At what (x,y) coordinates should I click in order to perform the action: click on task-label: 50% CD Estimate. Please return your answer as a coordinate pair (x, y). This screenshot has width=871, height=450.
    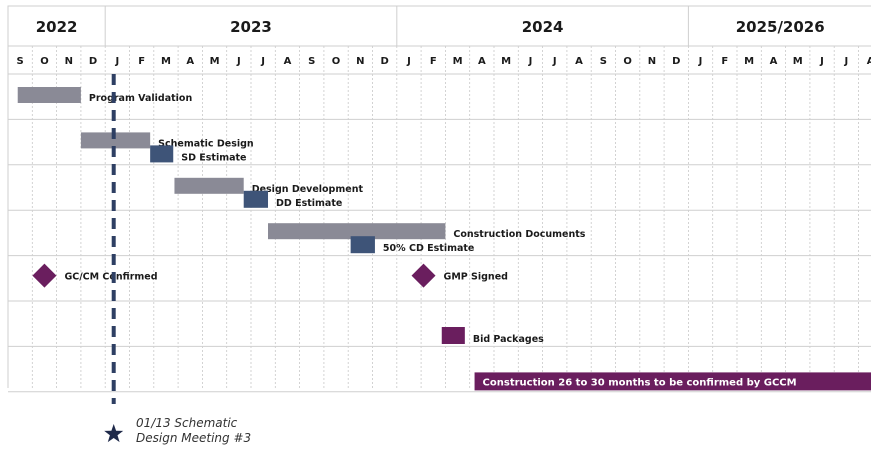
    Looking at the image, I should click on (428, 248).